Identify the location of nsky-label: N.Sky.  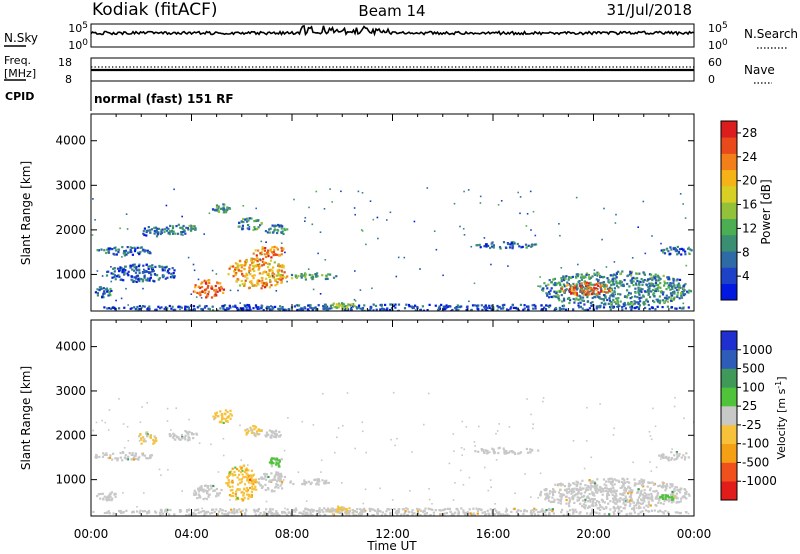
(21, 38).